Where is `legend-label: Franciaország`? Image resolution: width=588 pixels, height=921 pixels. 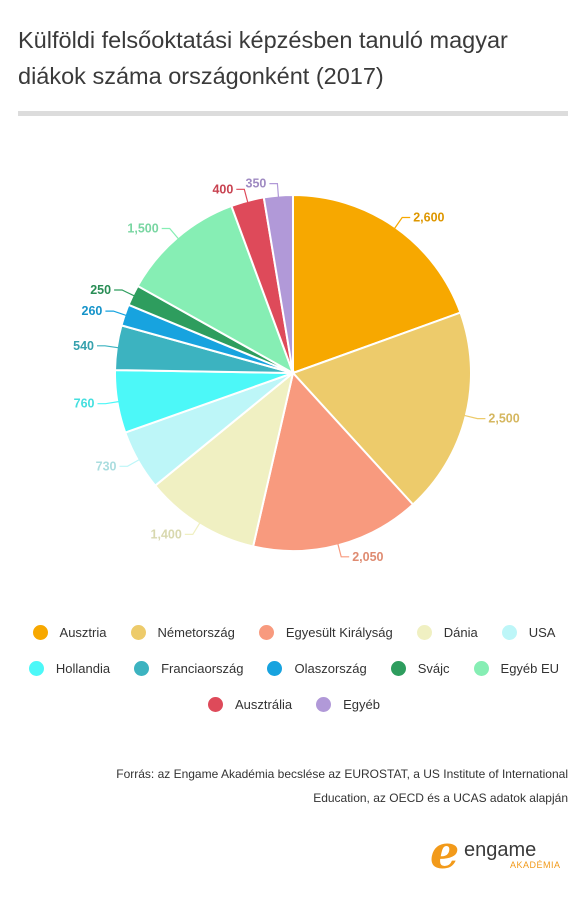 legend-label: Franciaország is located at coordinates (202, 668).